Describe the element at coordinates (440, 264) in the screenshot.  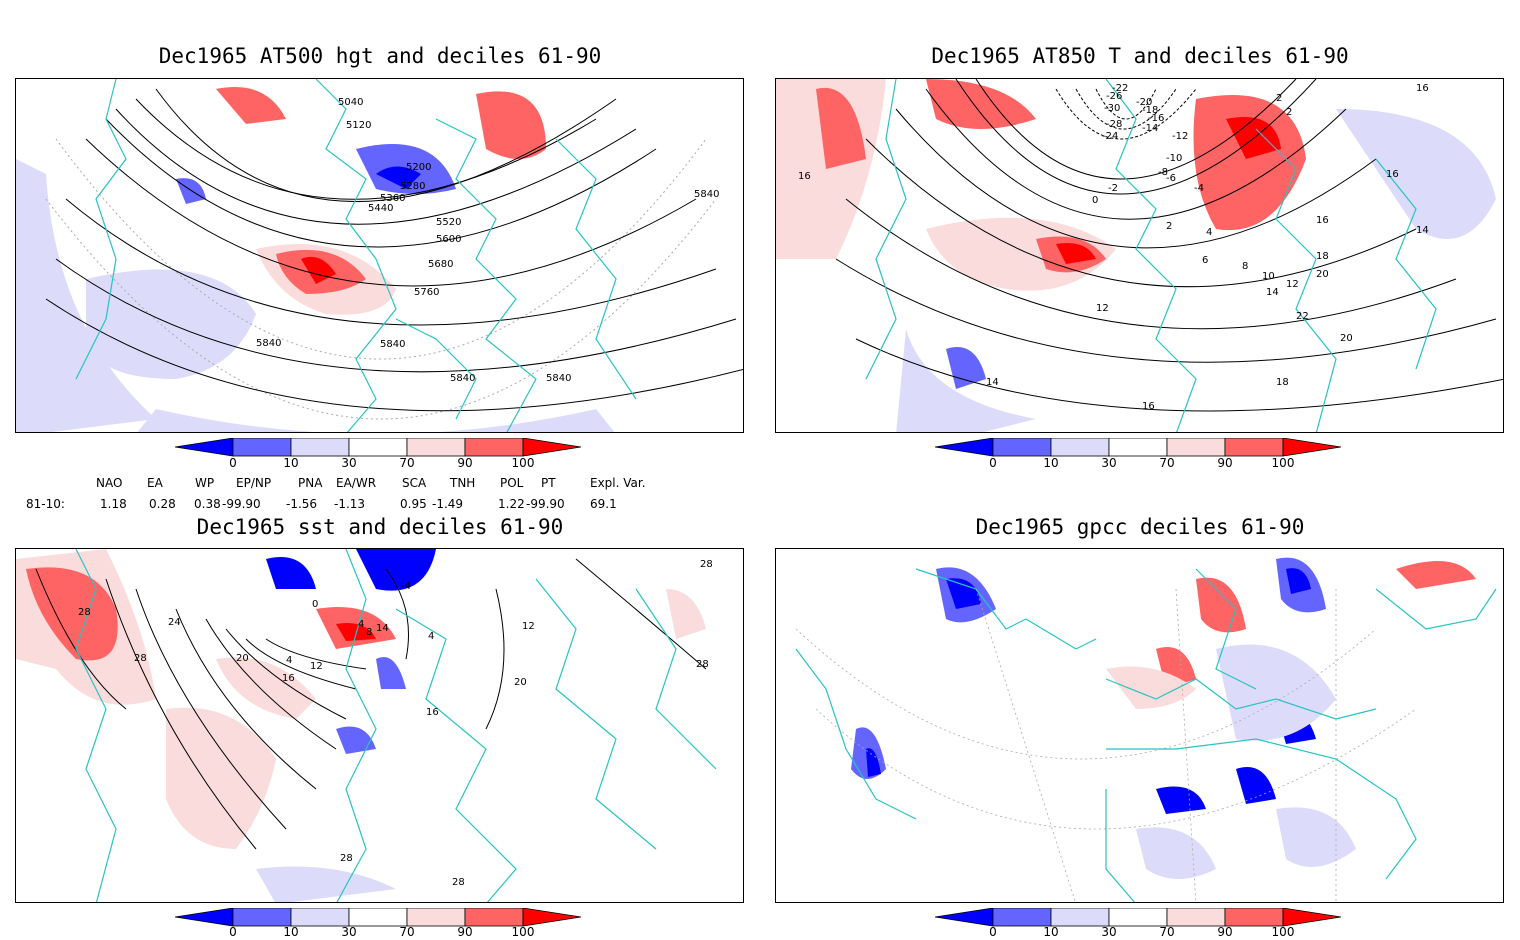
I see `contour-label: 5680` at that location.